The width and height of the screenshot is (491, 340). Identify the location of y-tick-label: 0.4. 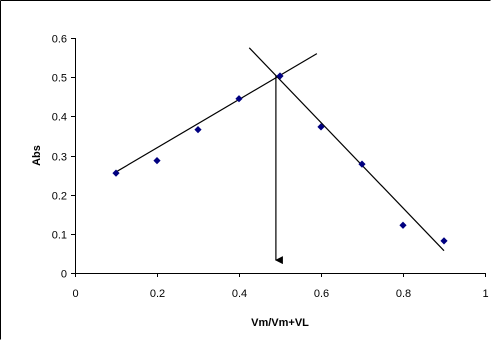
(59, 118).